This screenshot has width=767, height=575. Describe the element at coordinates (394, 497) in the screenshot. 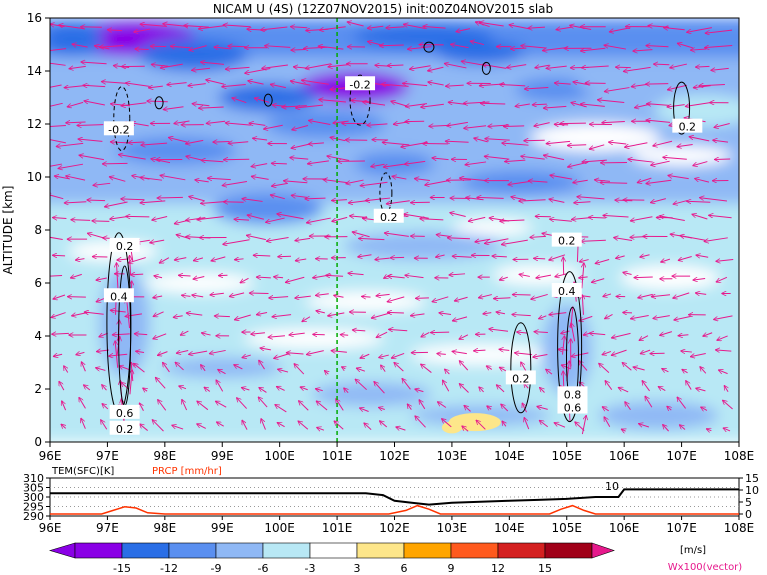

I see `surface-timeseries-panel: 10` at that location.